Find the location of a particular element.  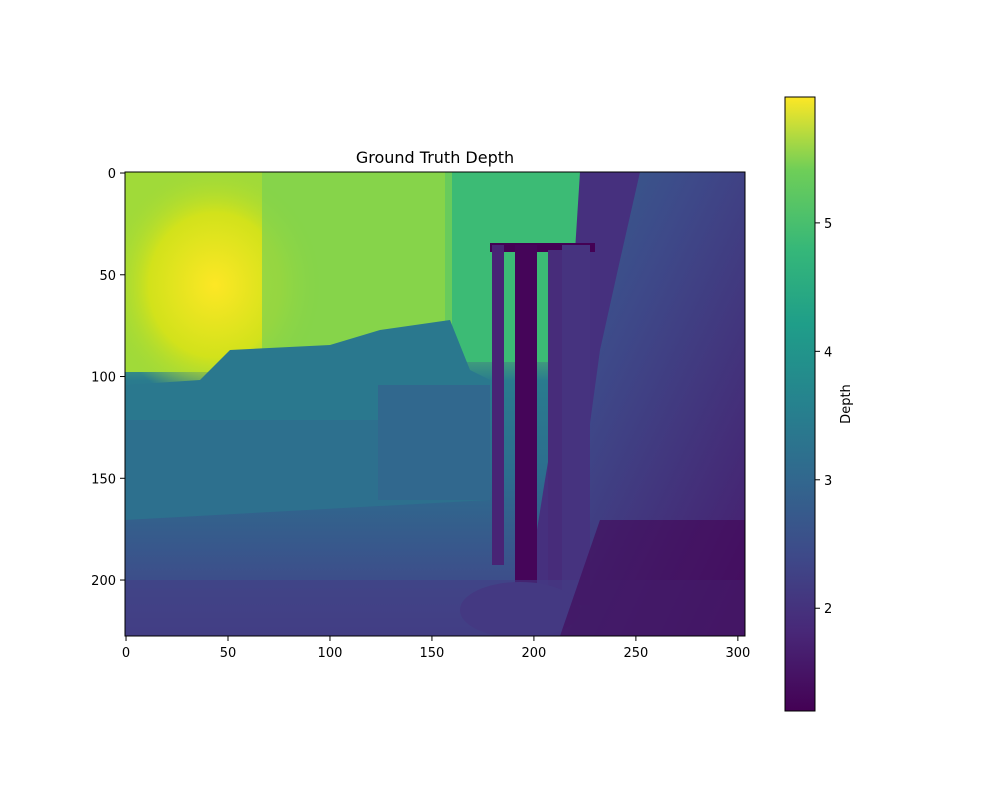

table-block is located at coordinates (434, 442).